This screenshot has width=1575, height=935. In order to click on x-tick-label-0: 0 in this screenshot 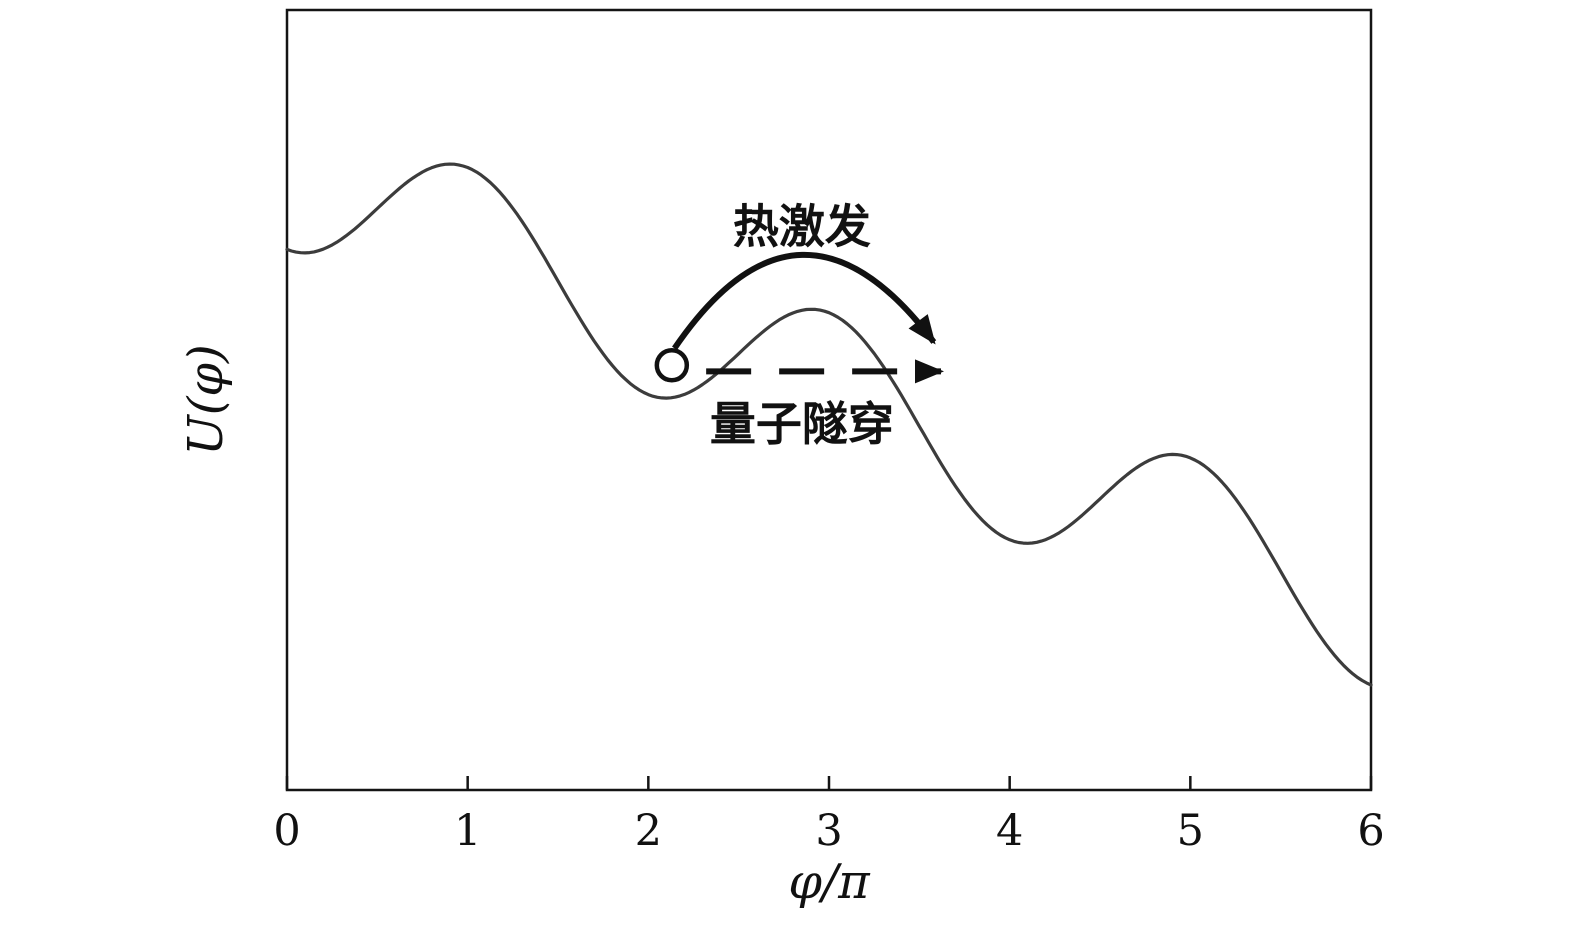, I will do `click(286, 831)`.